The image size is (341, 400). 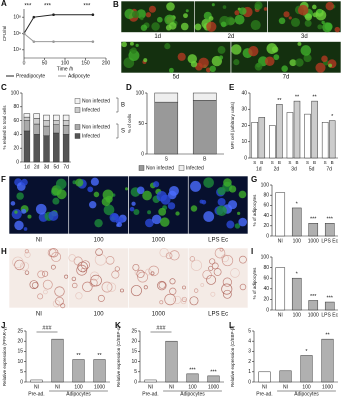 I want to click on caption: 1000, so click(x=159, y=241).